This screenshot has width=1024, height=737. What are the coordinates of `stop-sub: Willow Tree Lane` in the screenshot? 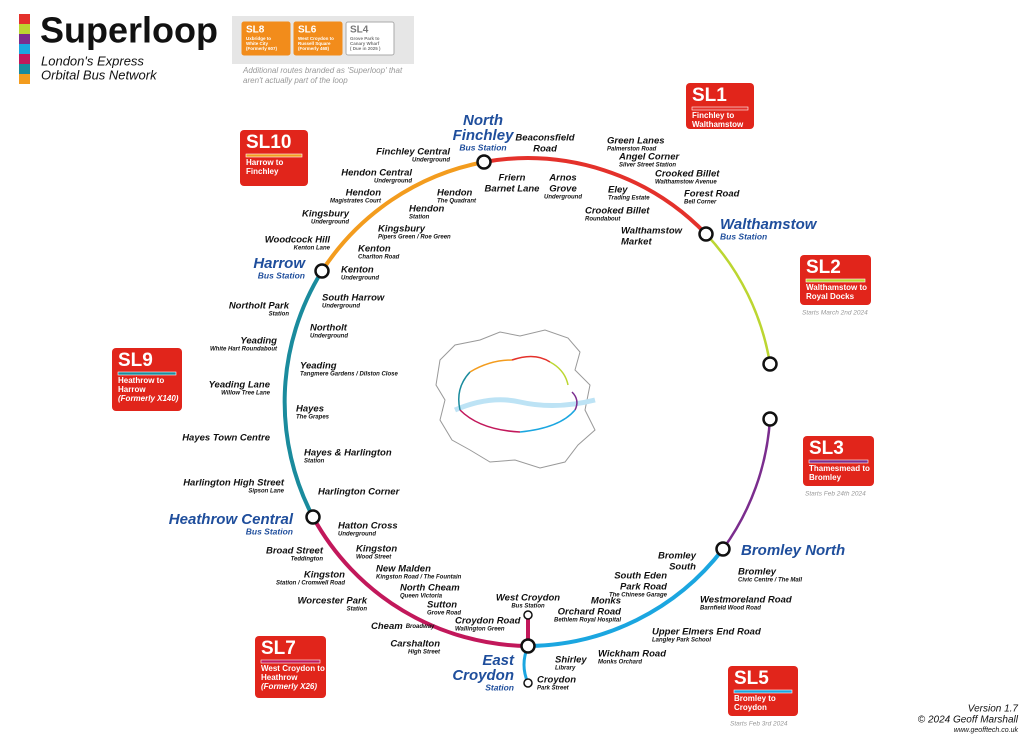 It's located at (246, 394).